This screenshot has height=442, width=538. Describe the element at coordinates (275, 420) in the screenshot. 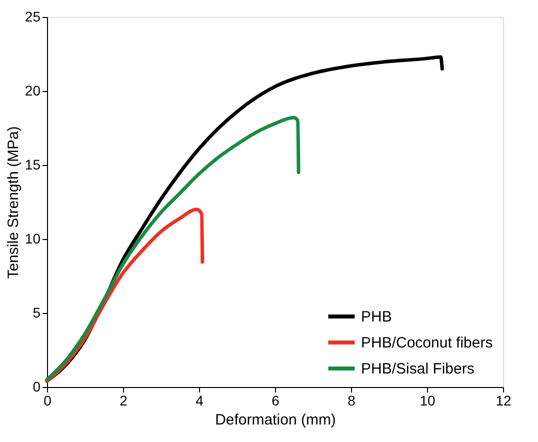

I see `x-axis-title: Deformation (mm)` at that location.